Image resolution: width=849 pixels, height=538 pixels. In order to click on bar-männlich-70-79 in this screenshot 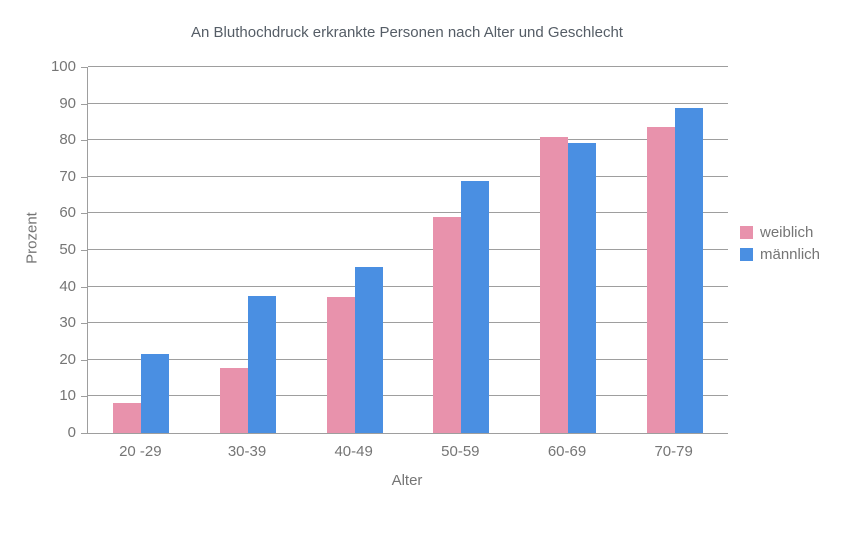, I will do `click(688, 270)`.